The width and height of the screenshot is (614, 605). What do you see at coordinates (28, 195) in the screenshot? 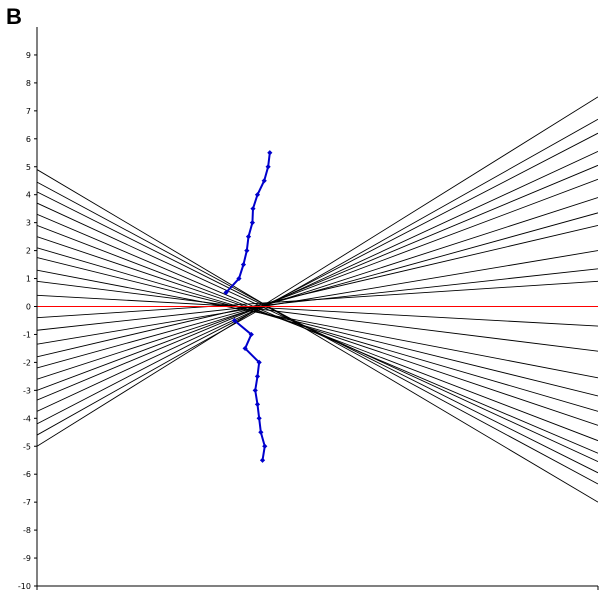
I see `y-tick-label-4: 4` at bounding box center [28, 195].